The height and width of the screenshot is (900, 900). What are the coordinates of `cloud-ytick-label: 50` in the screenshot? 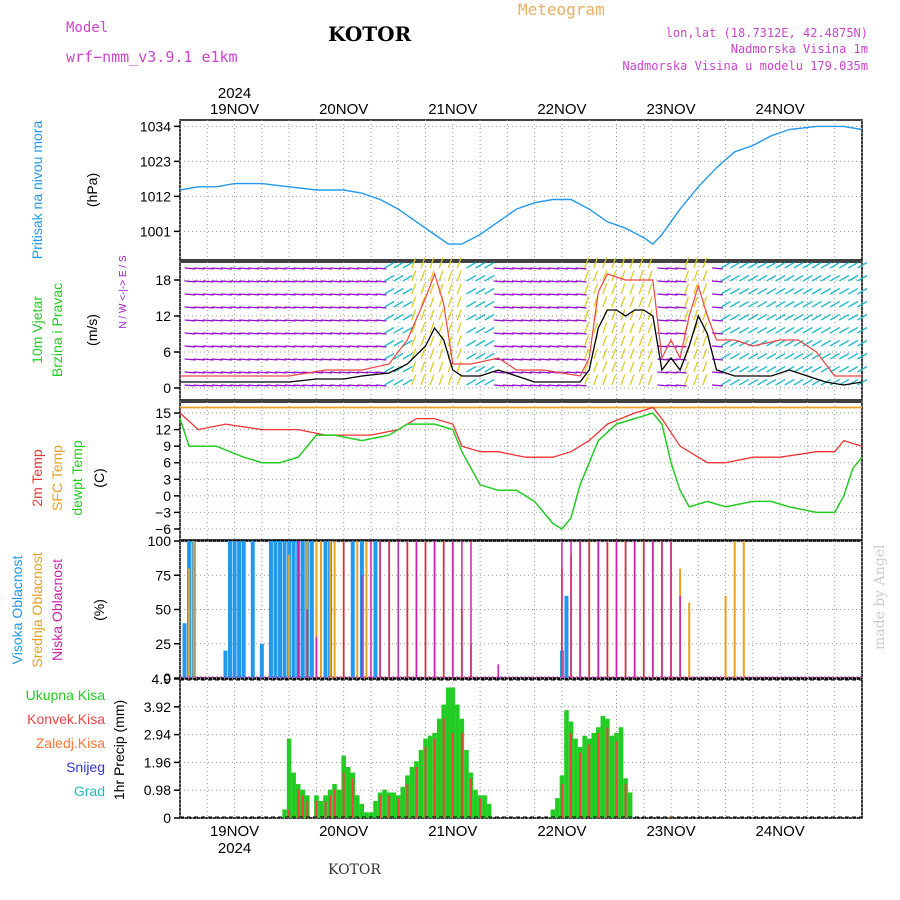 It's located at (163, 610).